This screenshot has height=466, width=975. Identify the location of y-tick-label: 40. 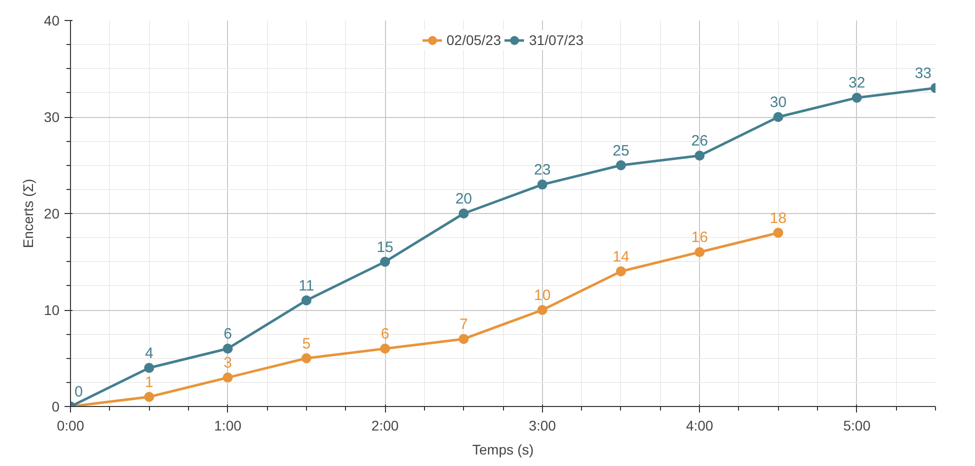
(52, 20).